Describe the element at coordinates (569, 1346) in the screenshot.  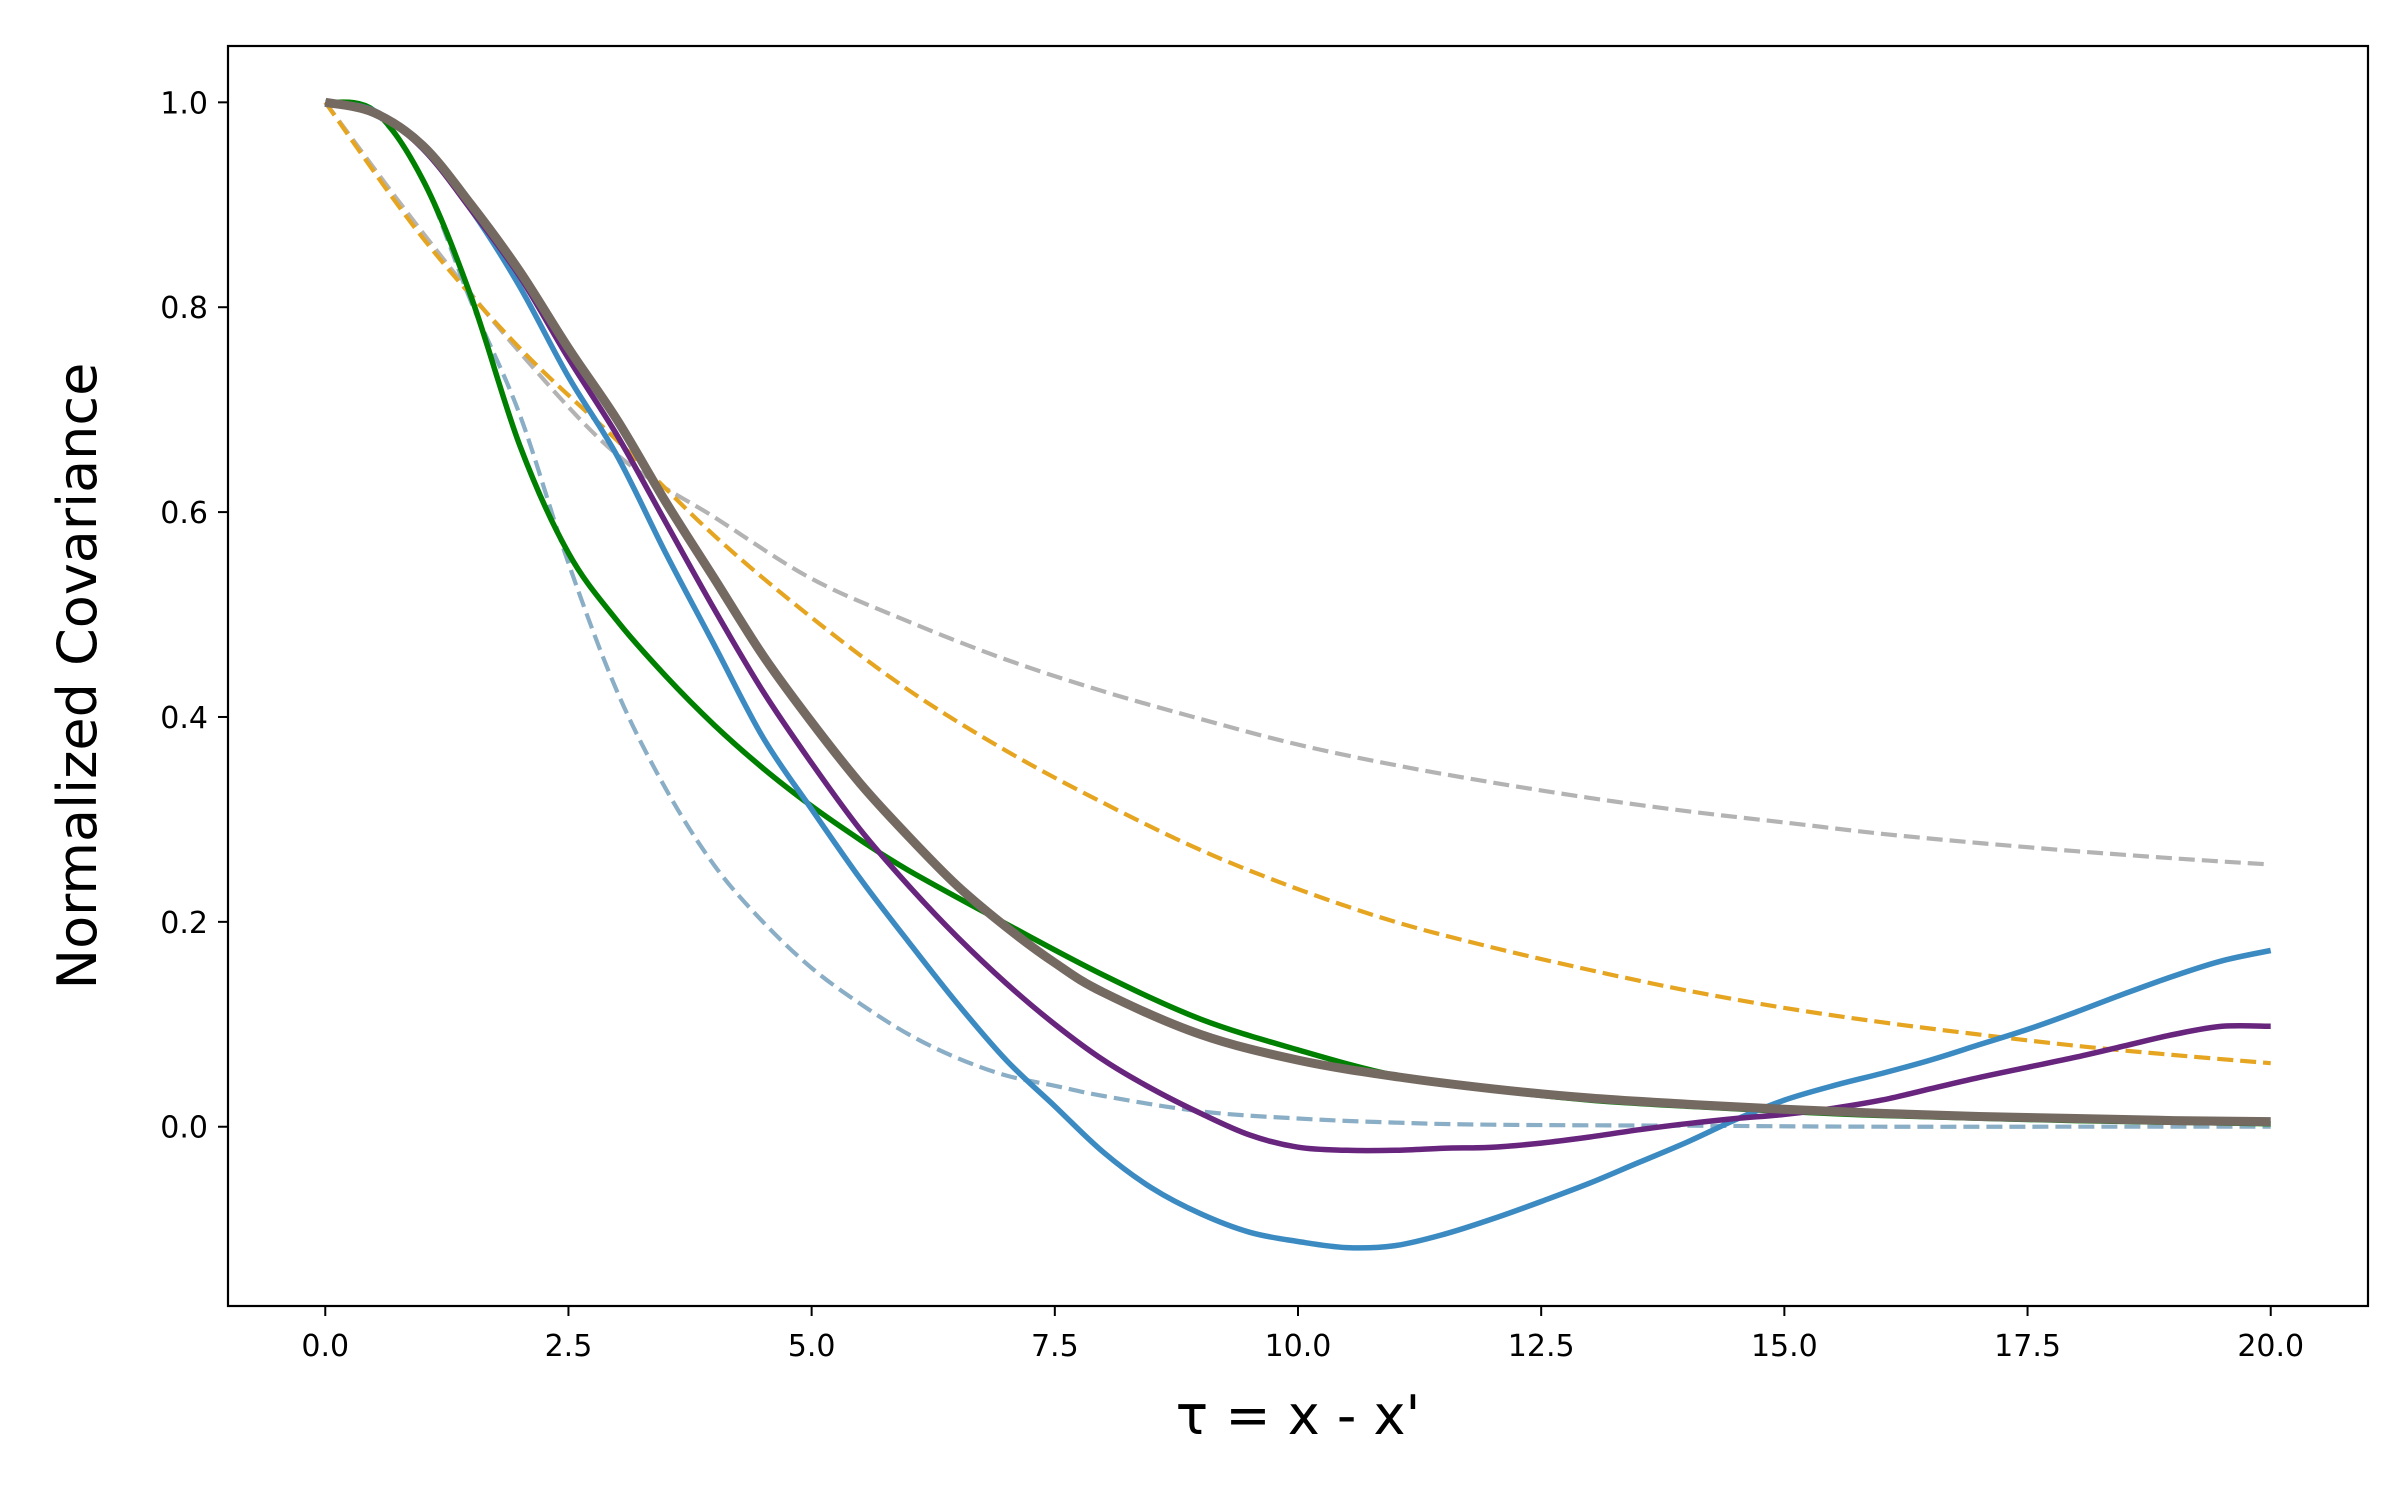
I see `x-tick-label: 2.5` at that location.